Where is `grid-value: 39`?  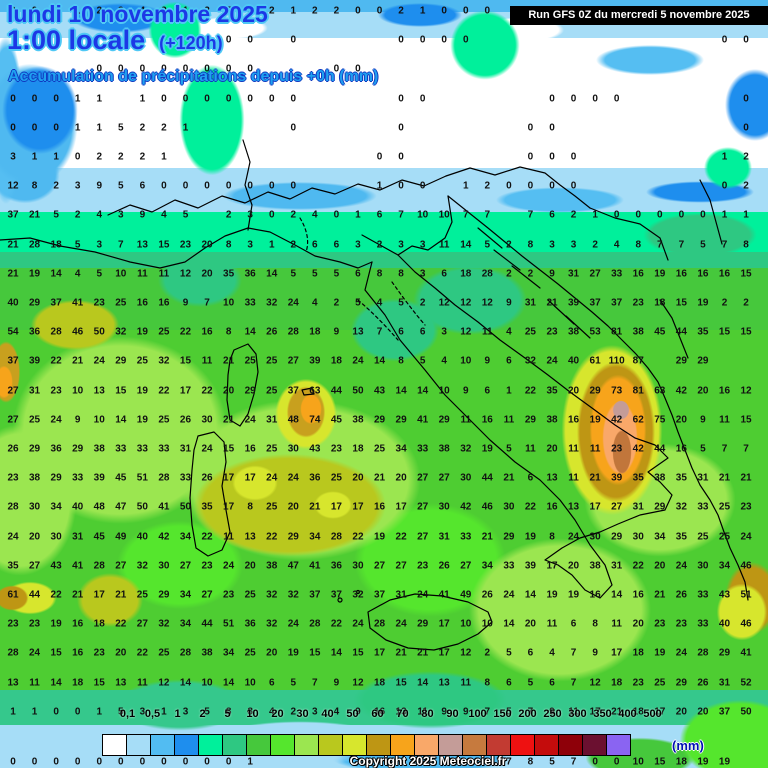 grid-value: 39 is located at coordinates (573, 303).